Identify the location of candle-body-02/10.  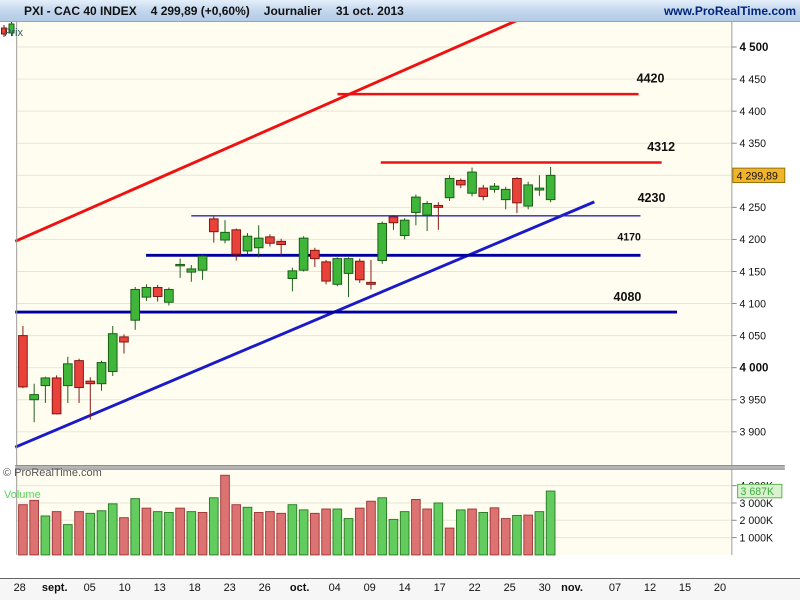
(315, 254).